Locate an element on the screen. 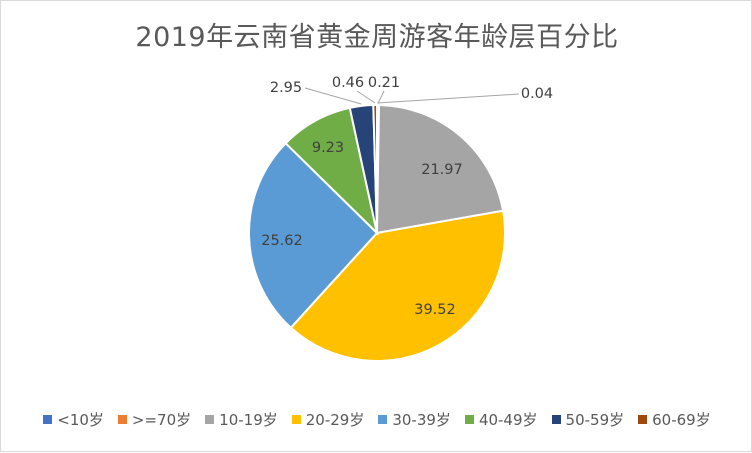  data-label: 25.62 is located at coordinates (282, 241).